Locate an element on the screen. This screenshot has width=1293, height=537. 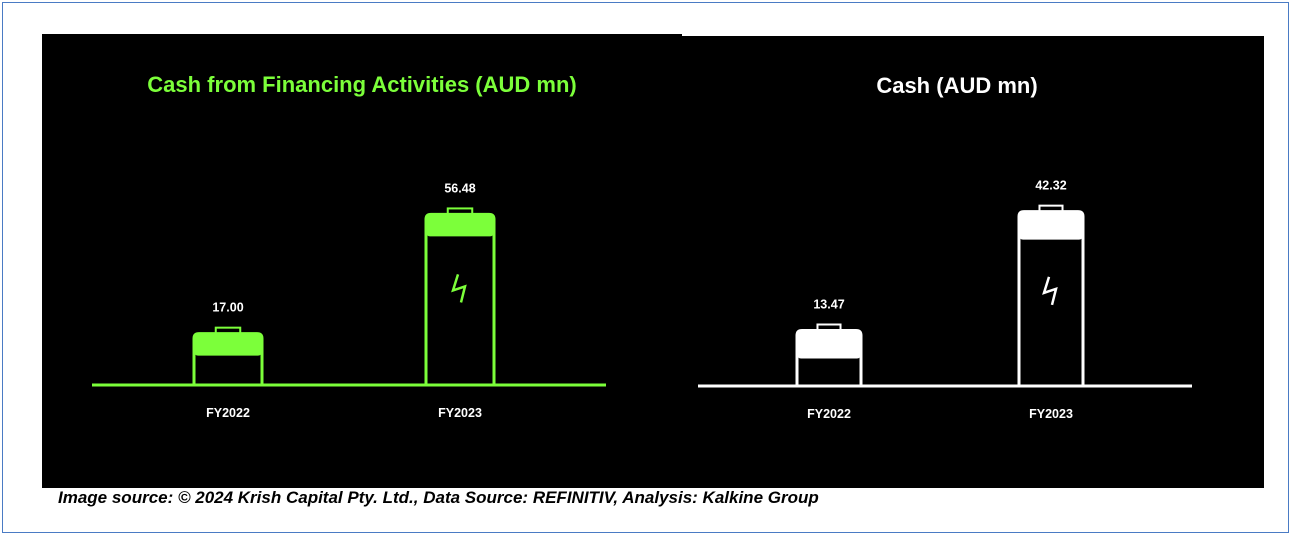
chart-title: Cash (AUD mn) is located at coordinates (956, 85).